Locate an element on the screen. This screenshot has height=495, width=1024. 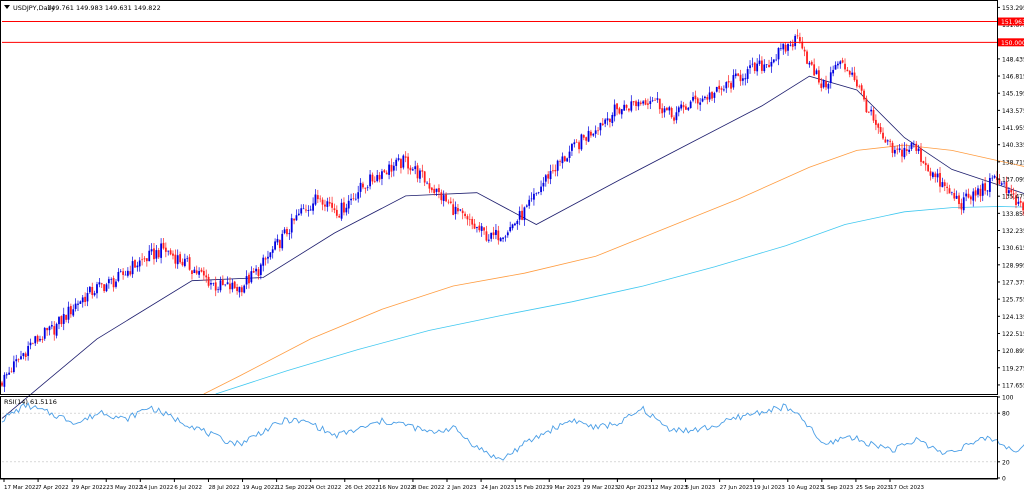
ohlc-values: 149.761 149.983 149.631 149.822 is located at coordinates (104, 8).